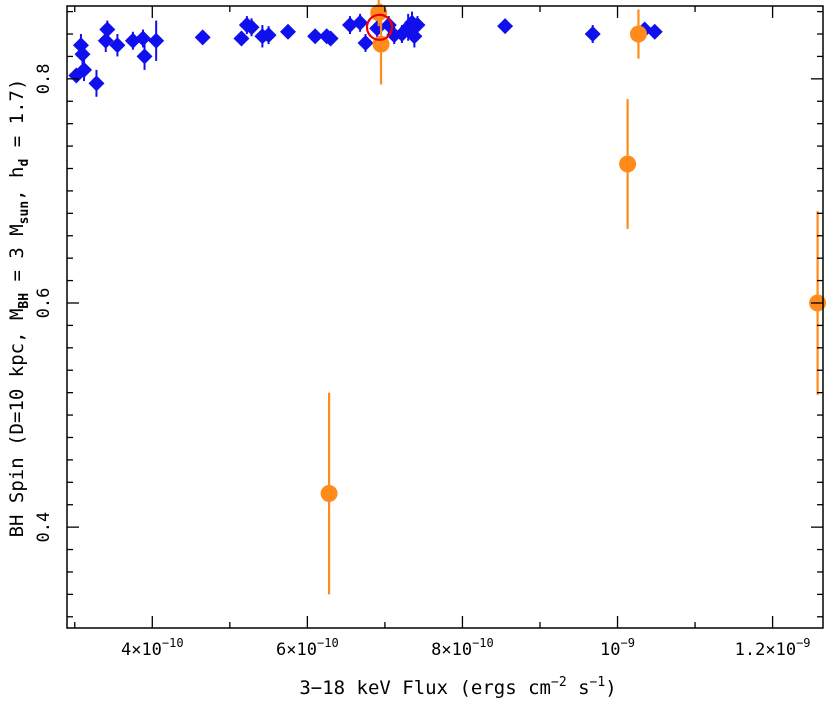 The width and height of the screenshot is (830, 703). I want to click on x-label-sup2: −1, so click(598, 682).